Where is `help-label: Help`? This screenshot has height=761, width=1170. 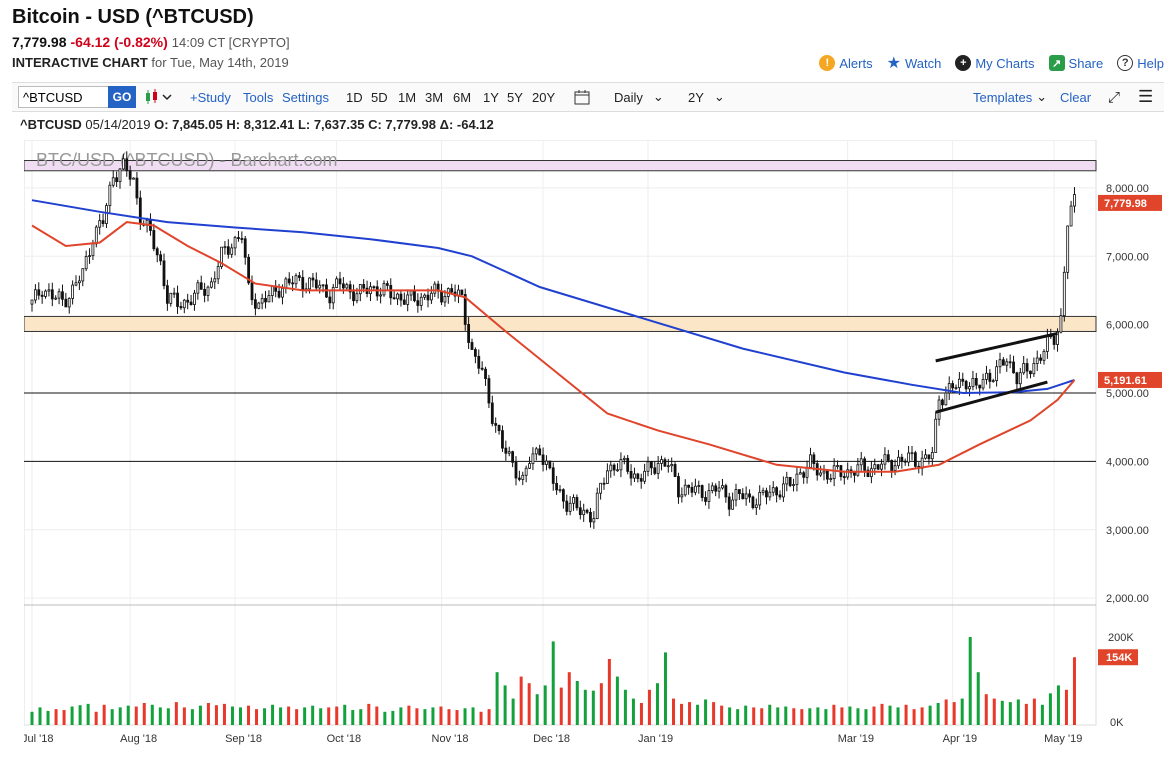 help-label: Help is located at coordinates (1150, 63).